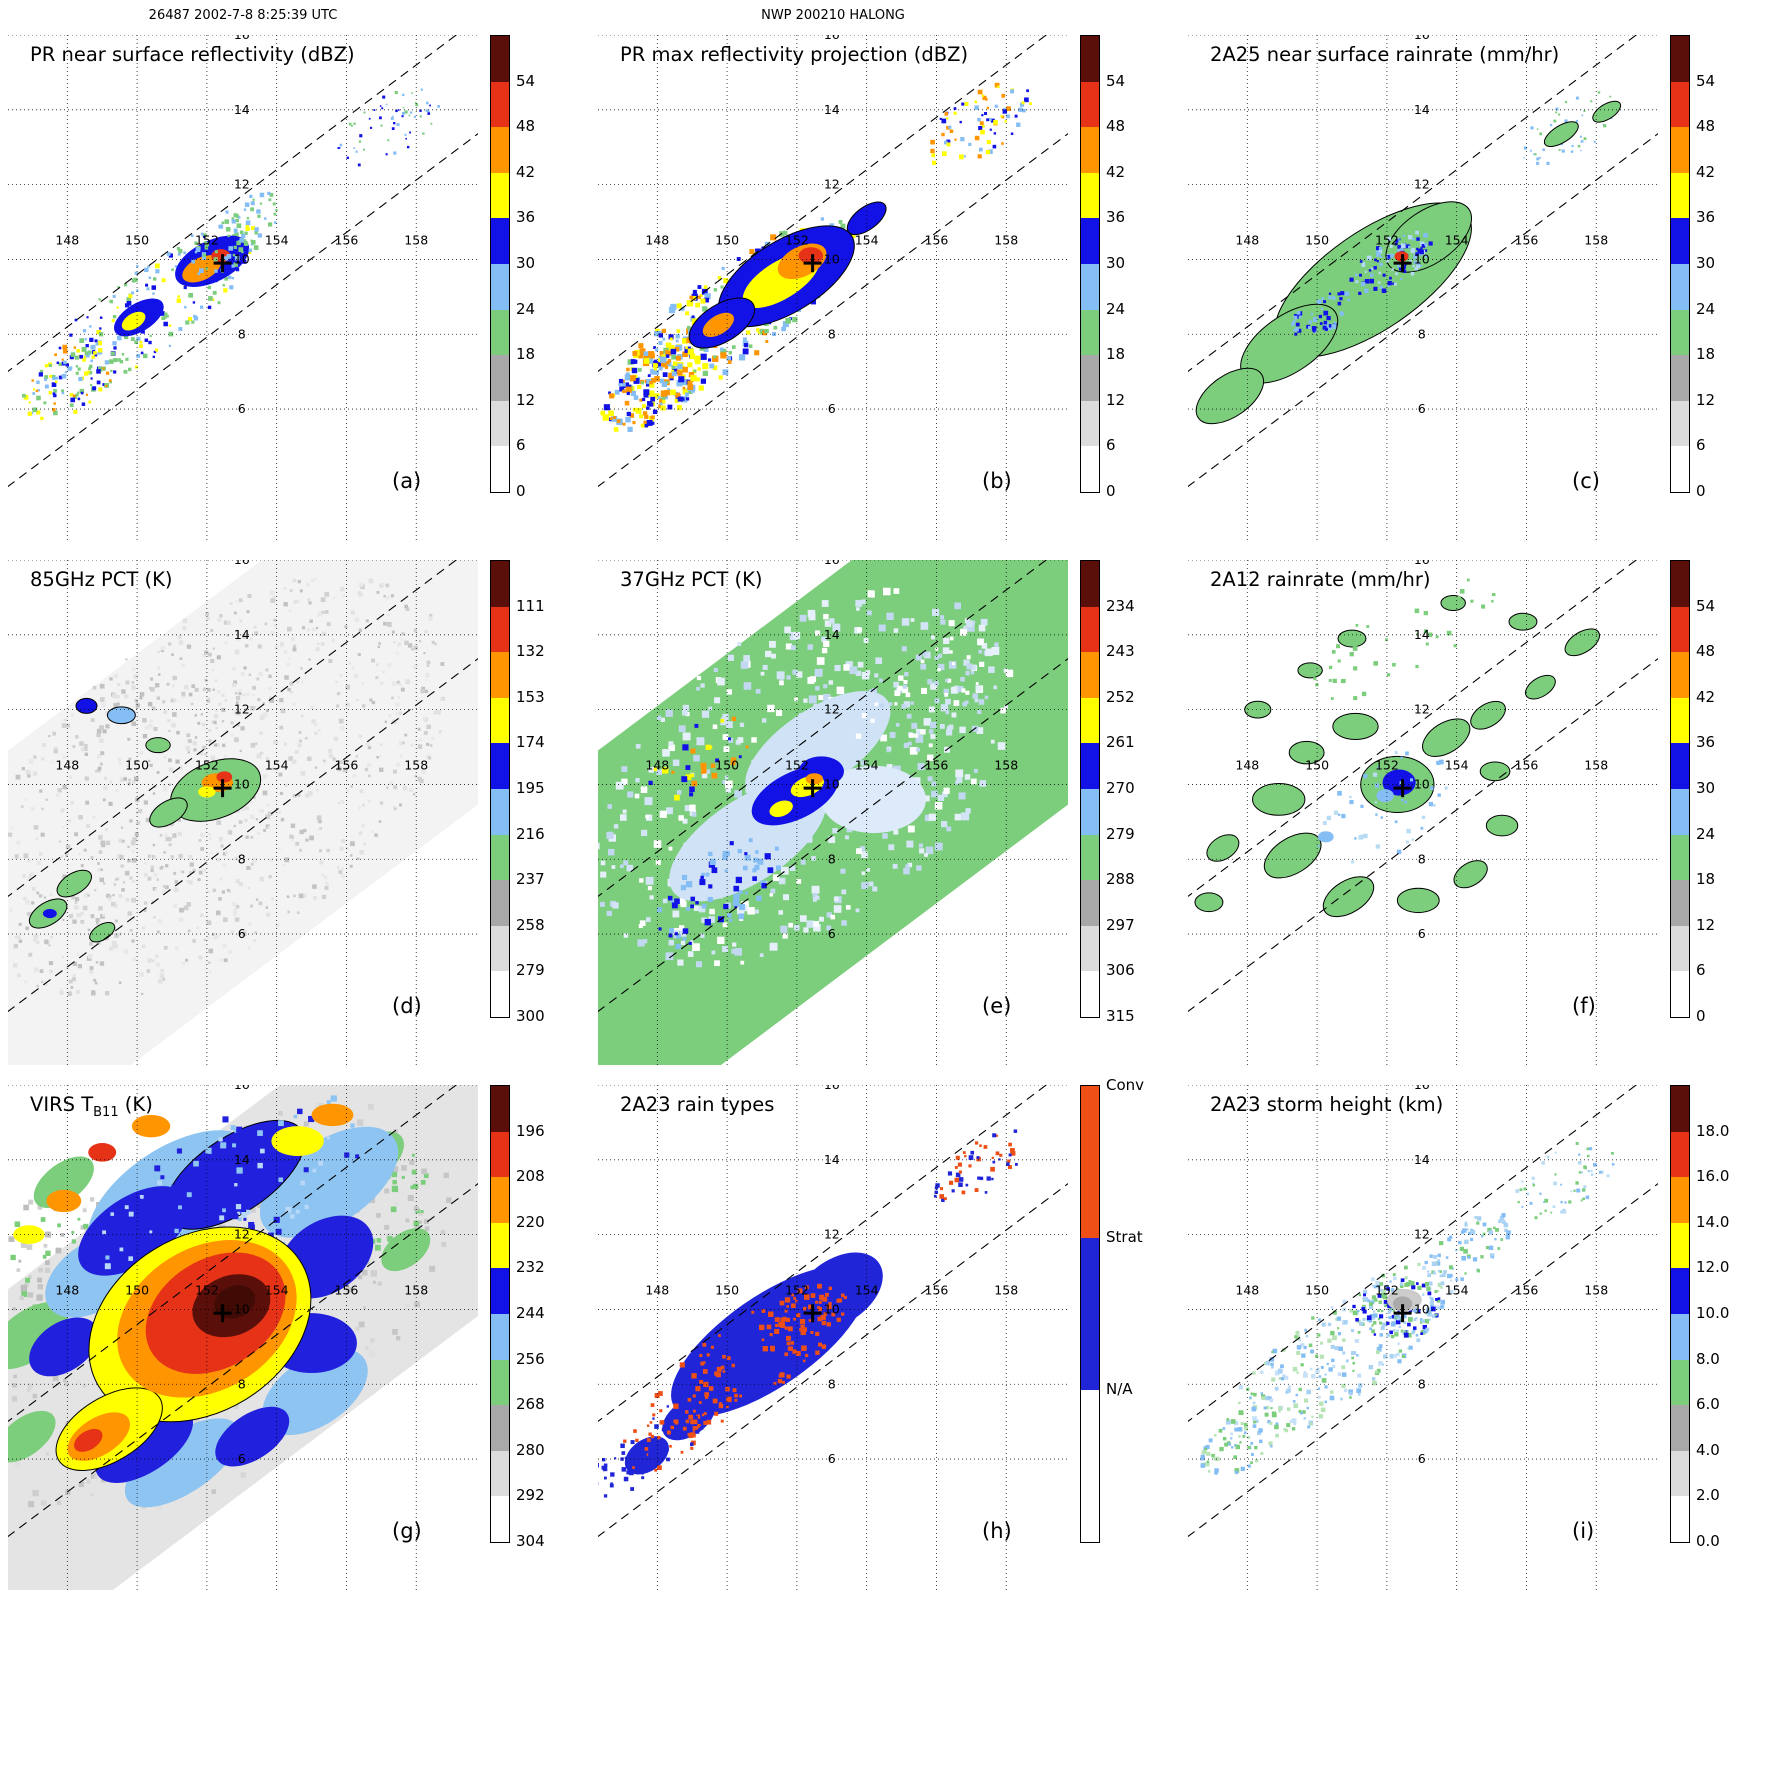  What do you see at coordinates (192, 54) in the screenshot?
I see `title-text: PR near surface reflectivity (dBZ)` at bounding box center [192, 54].